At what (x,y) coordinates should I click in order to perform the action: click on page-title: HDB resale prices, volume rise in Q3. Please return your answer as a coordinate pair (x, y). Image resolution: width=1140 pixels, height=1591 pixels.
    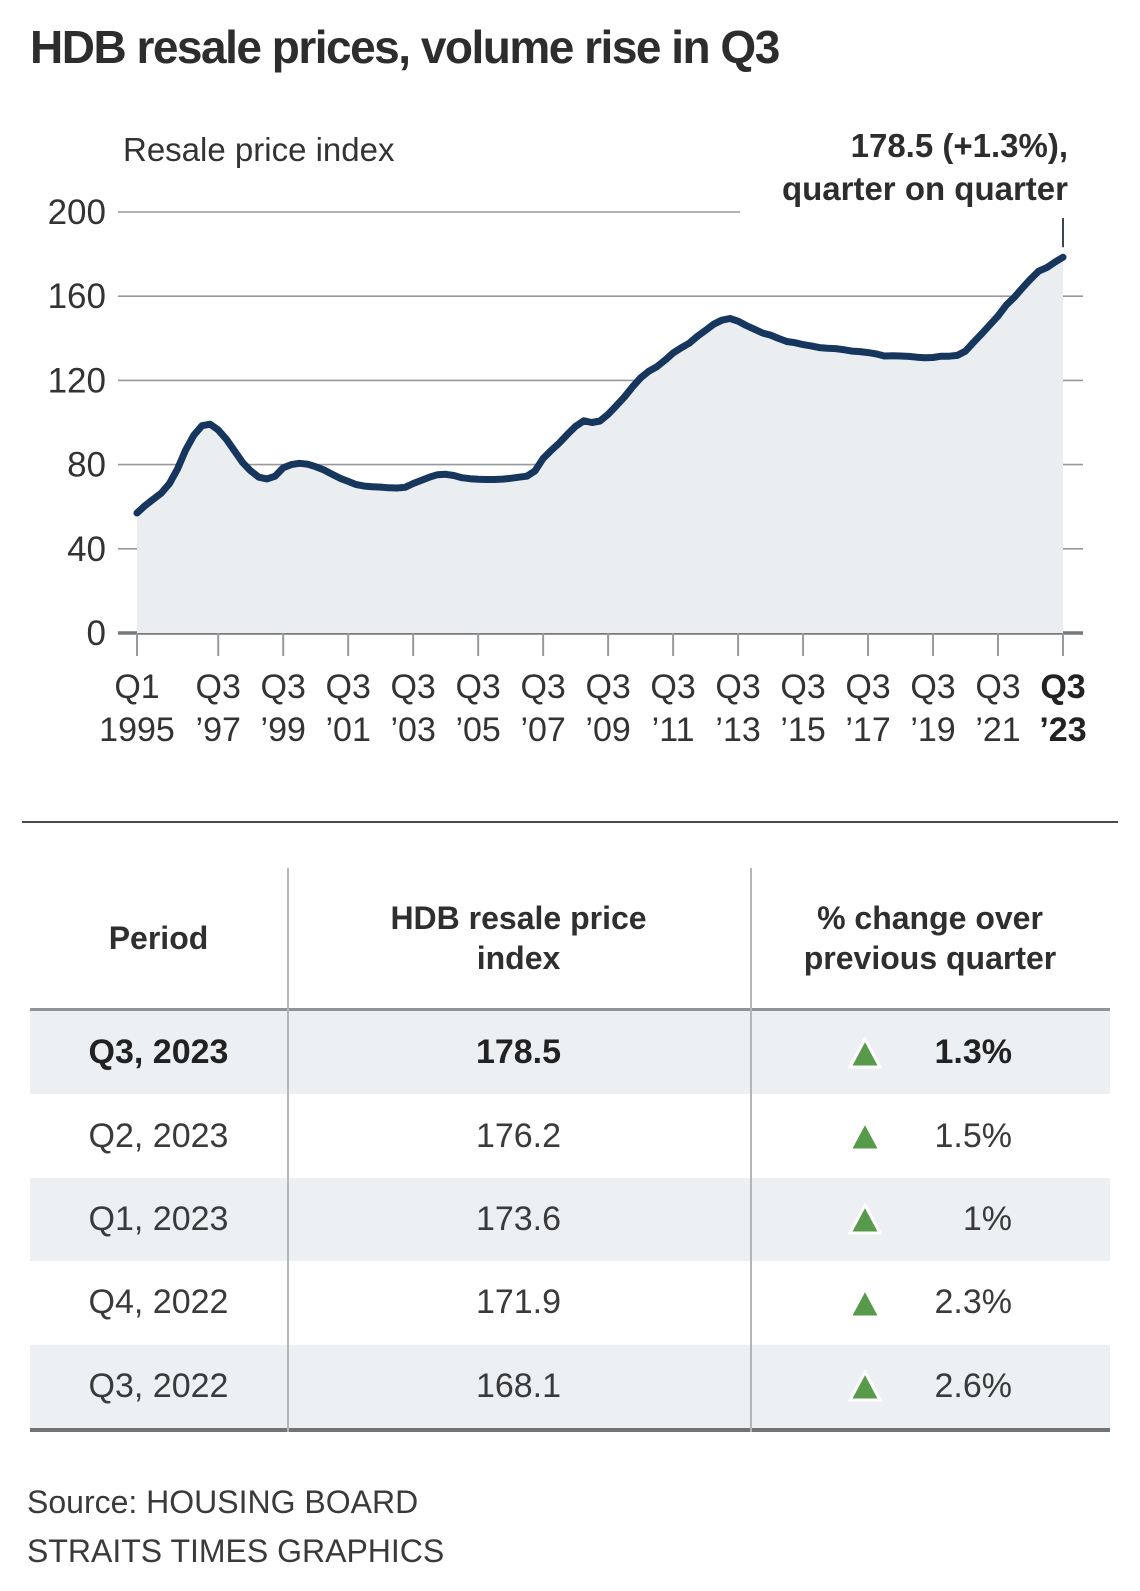
    Looking at the image, I should click on (405, 47).